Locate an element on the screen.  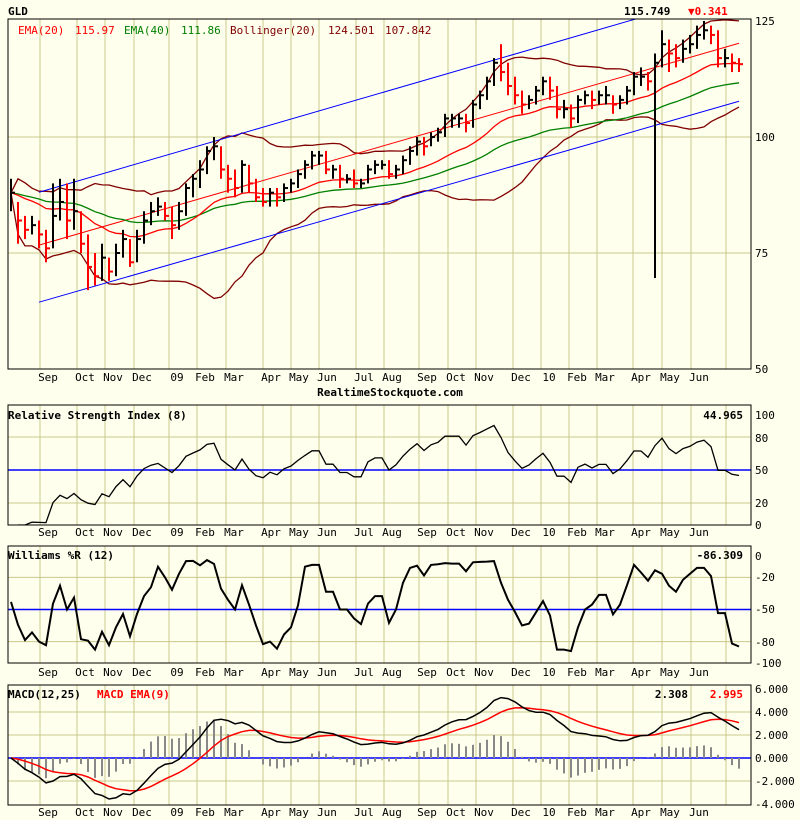
rsi-title: Relative Strength Index (8) is located at coordinates (97, 415).